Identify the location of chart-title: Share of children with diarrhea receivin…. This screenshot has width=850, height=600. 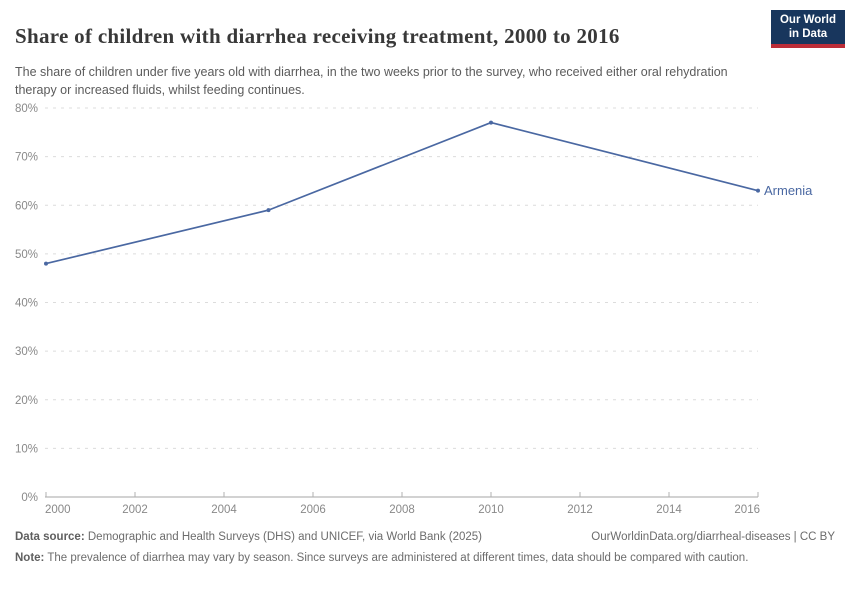
(317, 36).